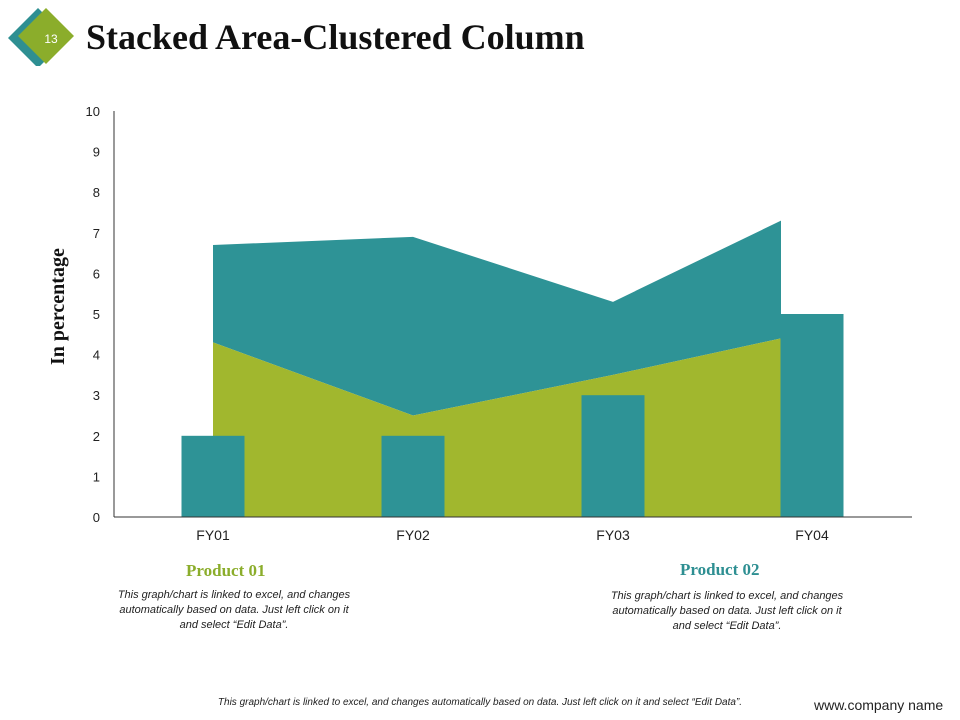 This screenshot has width=960, height=720. I want to click on slide-number-badge: 13, so click(42, 37).